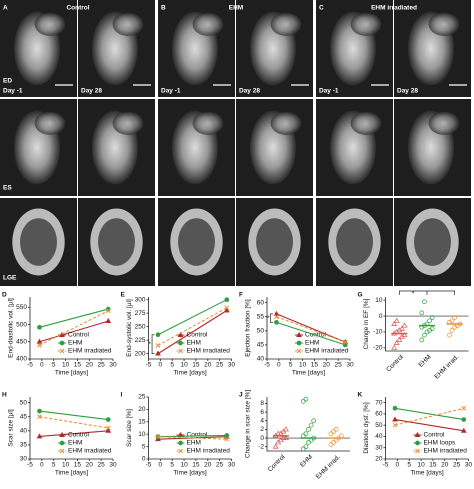 This screenshot has width=474, height=489. What do you see at coordinates (142, 409) in the screenshot?
I see `y-tick-label: 20` at bounding box center [142, 409].